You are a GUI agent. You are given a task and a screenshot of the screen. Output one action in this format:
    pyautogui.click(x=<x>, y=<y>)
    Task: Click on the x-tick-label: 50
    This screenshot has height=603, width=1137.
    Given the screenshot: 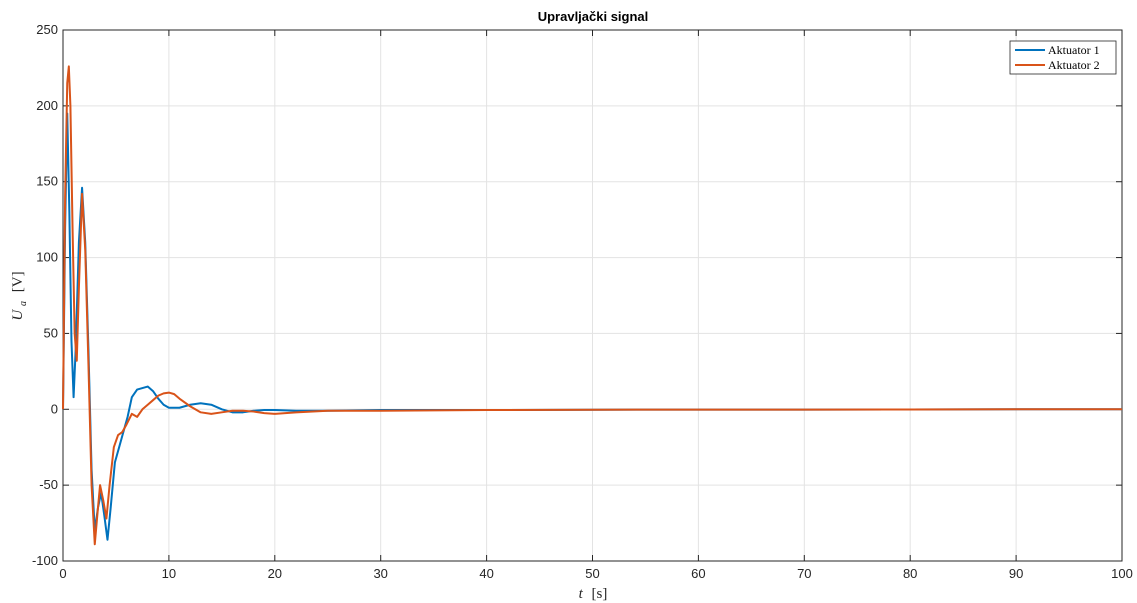 What is the action you would take?
    pyautogui.click(x=592, y=573)
    